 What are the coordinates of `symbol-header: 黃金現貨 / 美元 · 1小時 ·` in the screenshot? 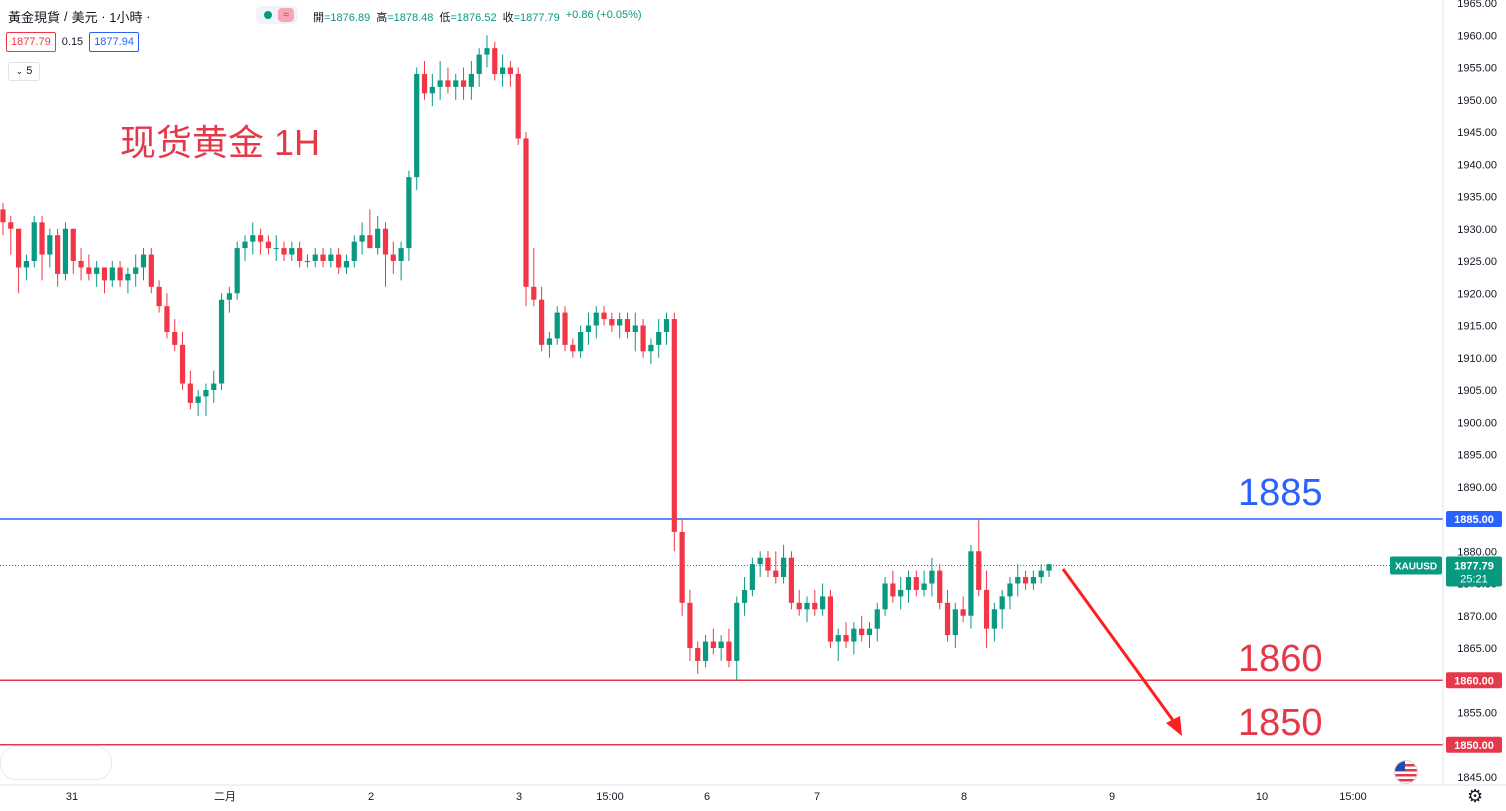 It's located at (79, 17).